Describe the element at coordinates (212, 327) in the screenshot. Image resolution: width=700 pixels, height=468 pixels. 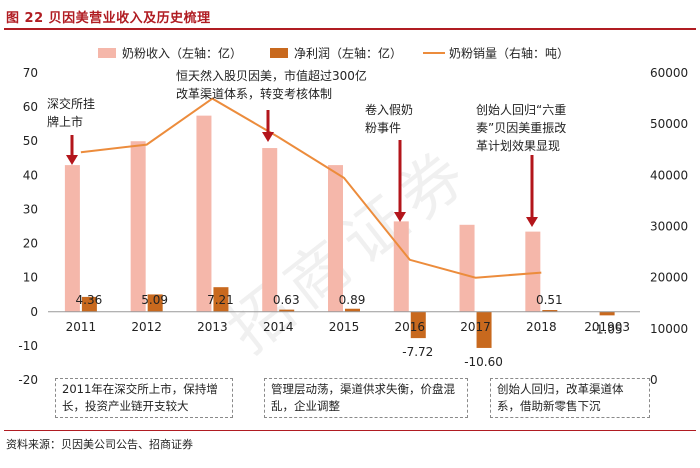
I see `category-label: 2013` at that location.